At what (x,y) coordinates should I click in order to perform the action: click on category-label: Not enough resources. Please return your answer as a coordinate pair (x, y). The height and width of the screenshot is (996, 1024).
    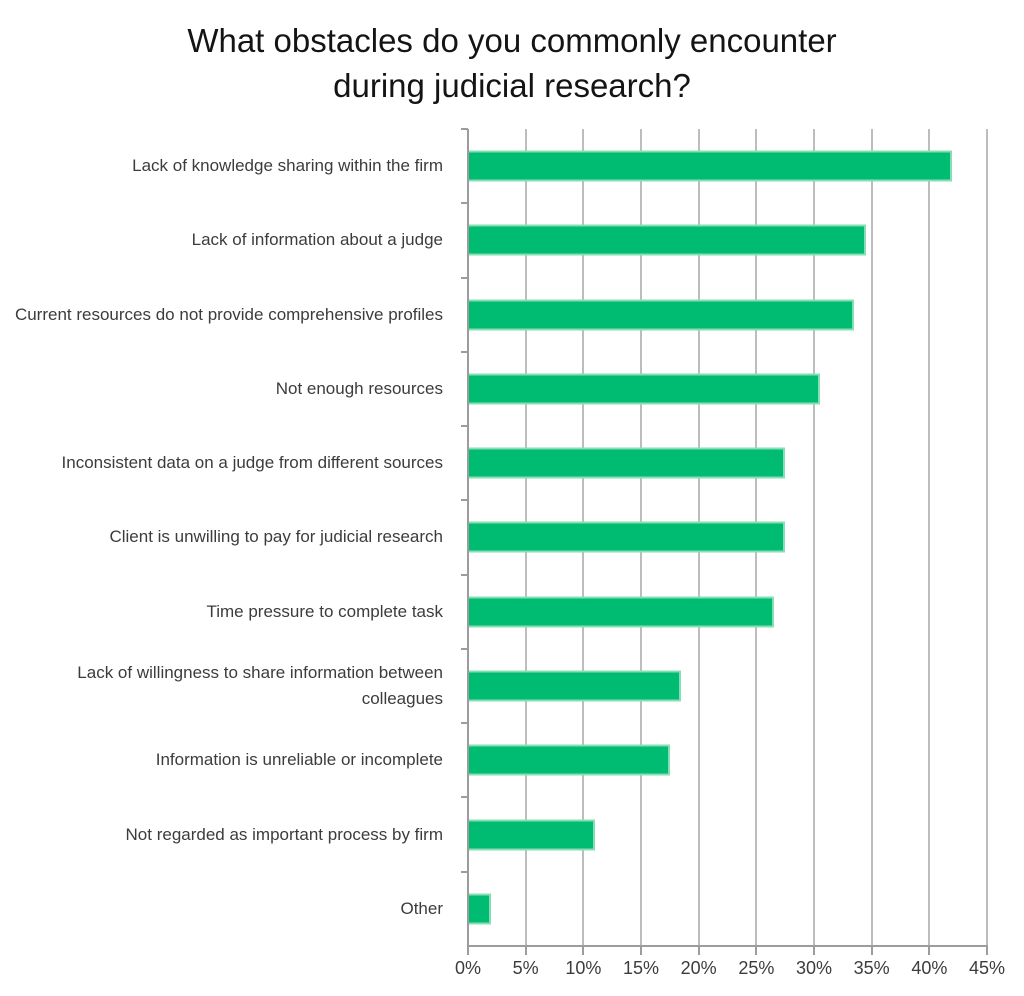
    Looking at the image, I should click on (359, 388).